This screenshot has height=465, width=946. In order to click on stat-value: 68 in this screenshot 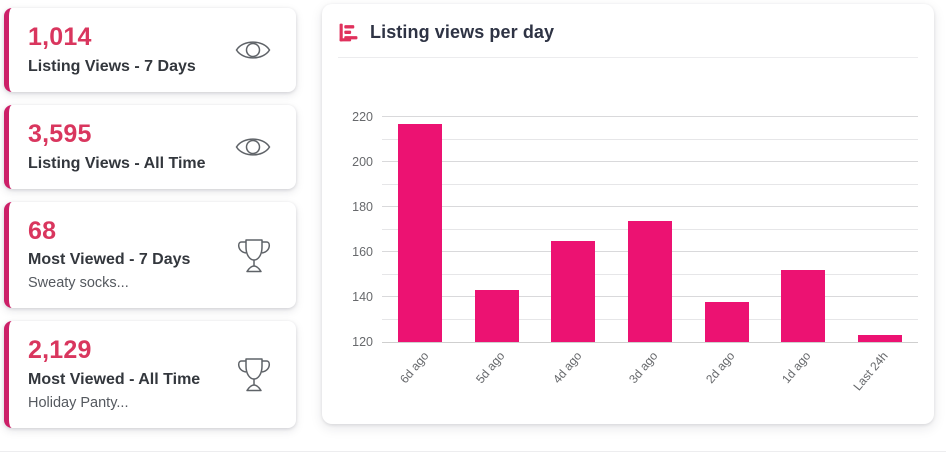, I will do `click(42, 230)`.